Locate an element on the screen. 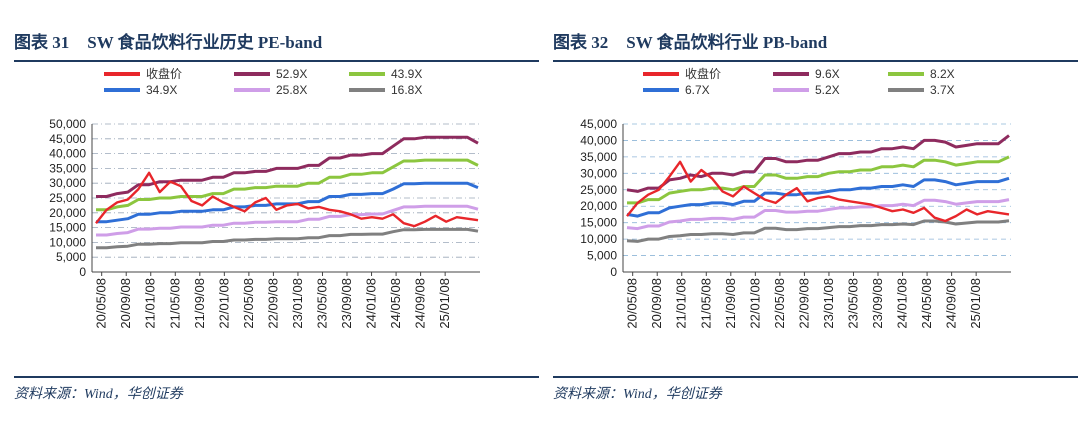 The width and height of the screenshot is (1080, 423). pb-band-title-number: 图表 32 is located at coordinates (581, 42).